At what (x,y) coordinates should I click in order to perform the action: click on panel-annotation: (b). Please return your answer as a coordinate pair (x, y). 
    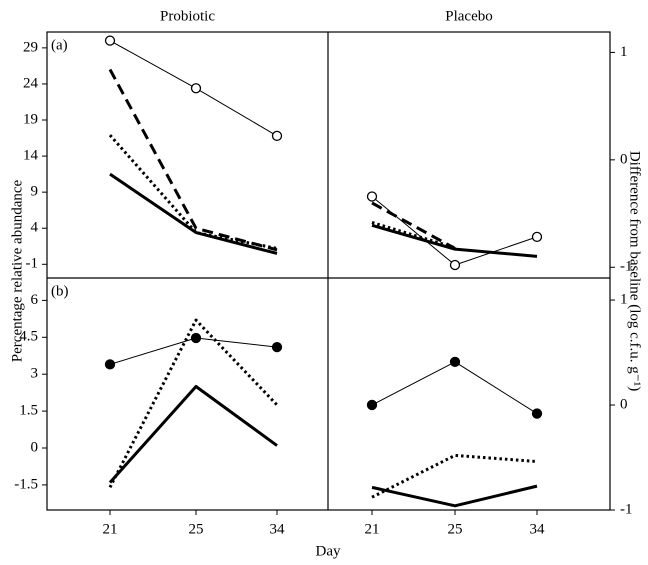
    Looking at the image, I should click on (60, 291).